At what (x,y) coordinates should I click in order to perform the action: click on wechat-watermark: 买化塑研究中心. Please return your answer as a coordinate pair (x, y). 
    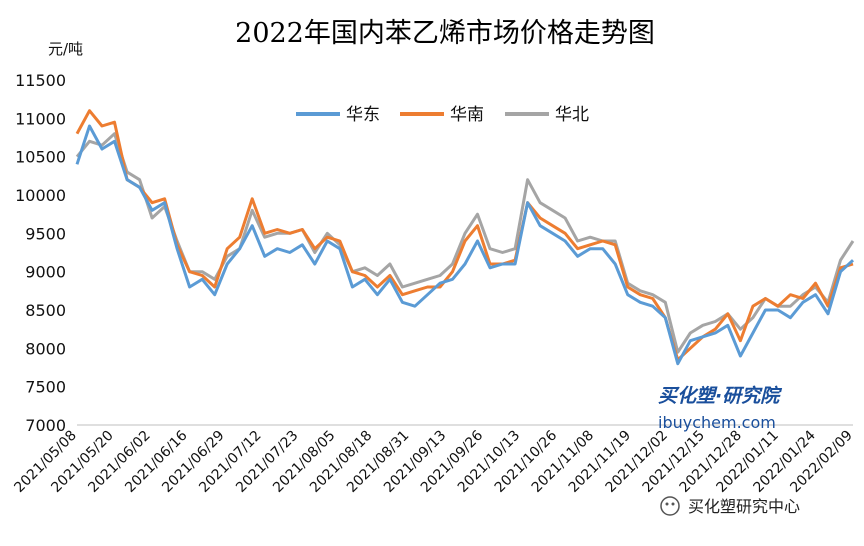
    Looking at the image, I should click on (730, 506).